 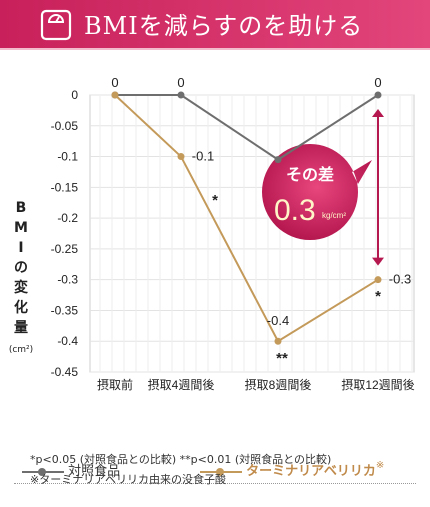 I want to click on footnote-source: ※ターミナリアベリリカ由来の没食子酸, so click(x=128, y=479).